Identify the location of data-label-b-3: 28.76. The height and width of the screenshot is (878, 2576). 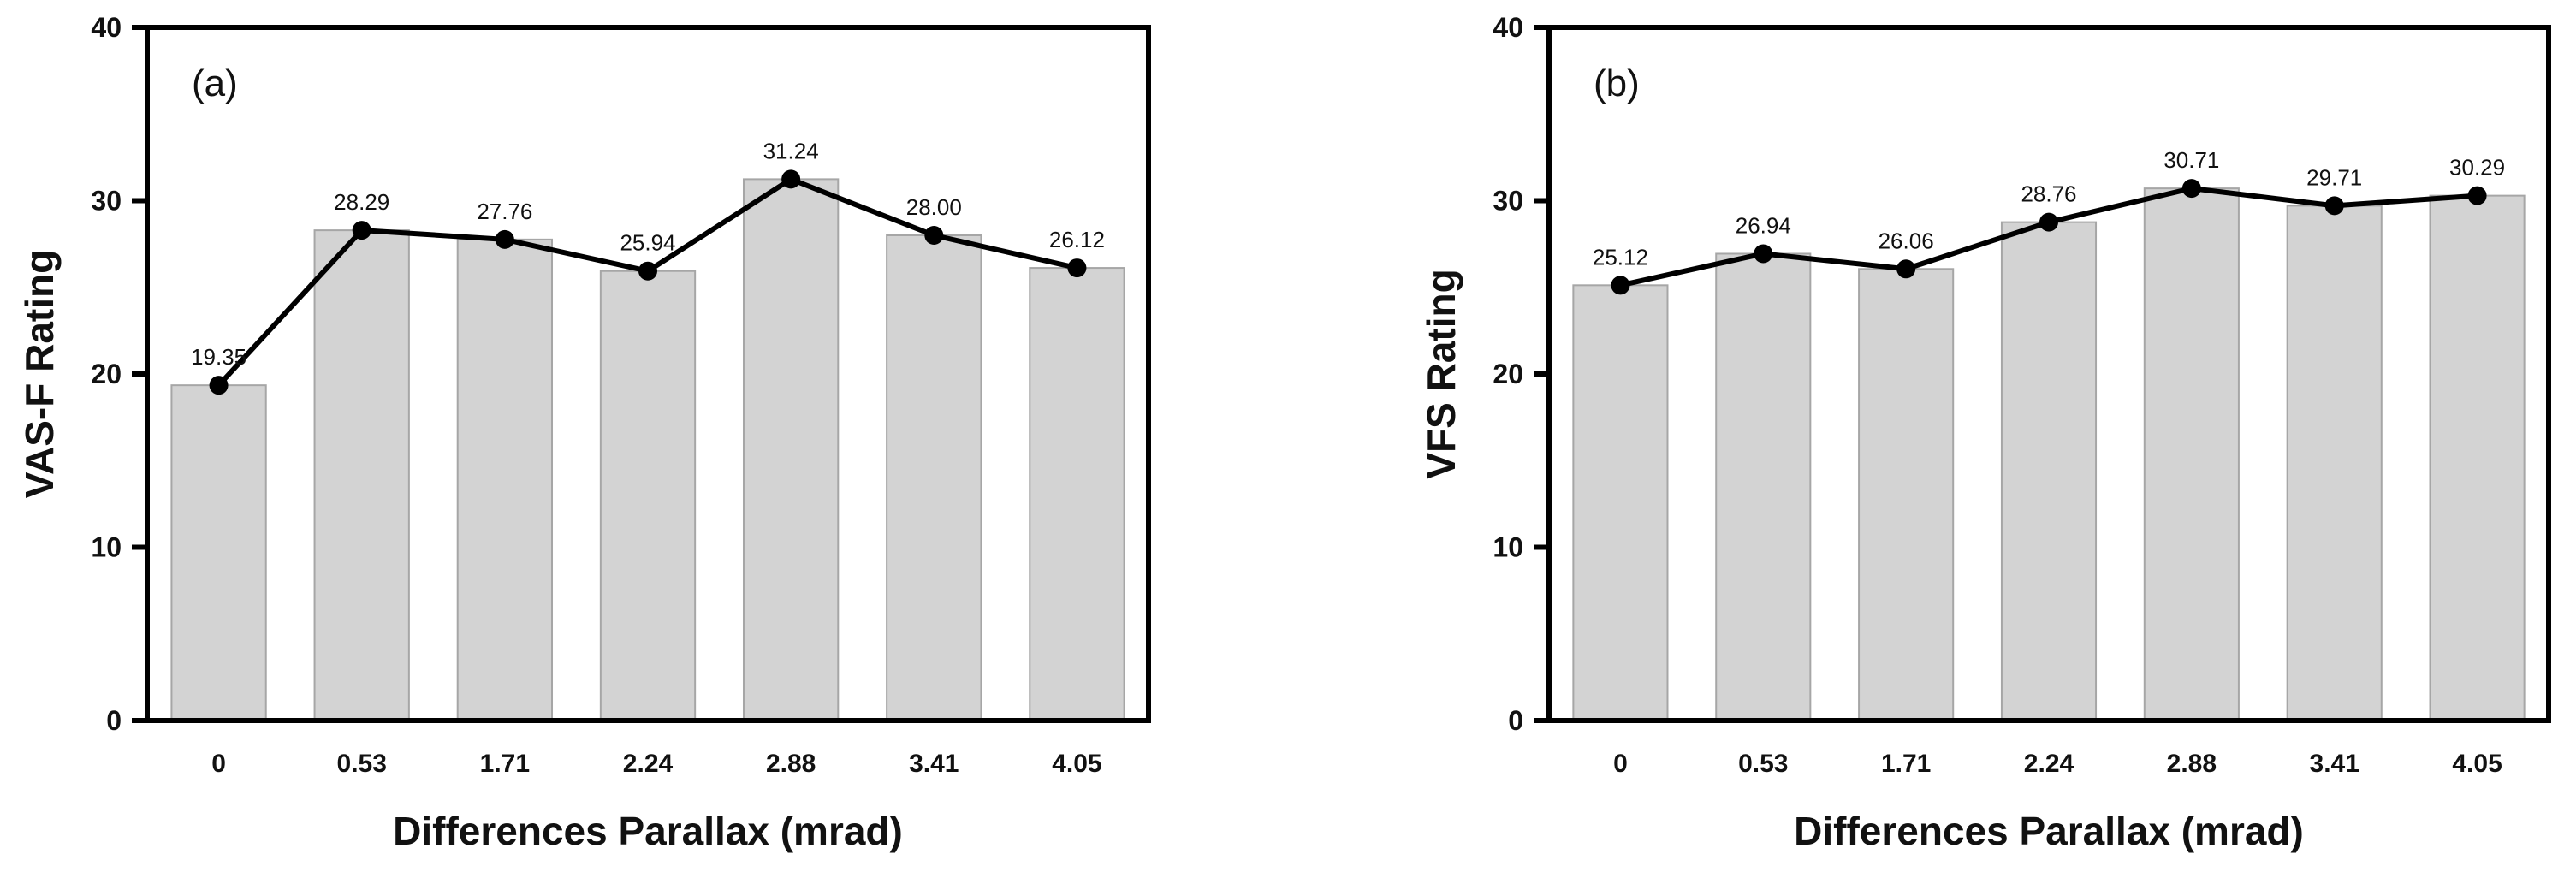
(2048, 194).